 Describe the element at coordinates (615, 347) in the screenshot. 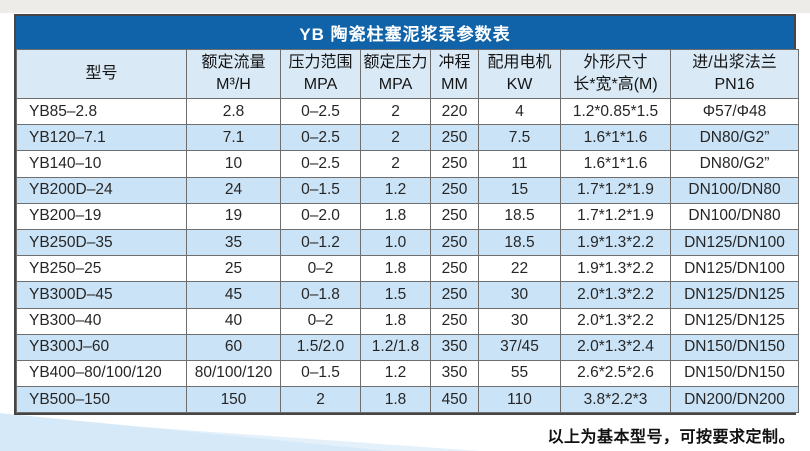

I see `value-cell: 2.0*1.3*2.4` at that location.